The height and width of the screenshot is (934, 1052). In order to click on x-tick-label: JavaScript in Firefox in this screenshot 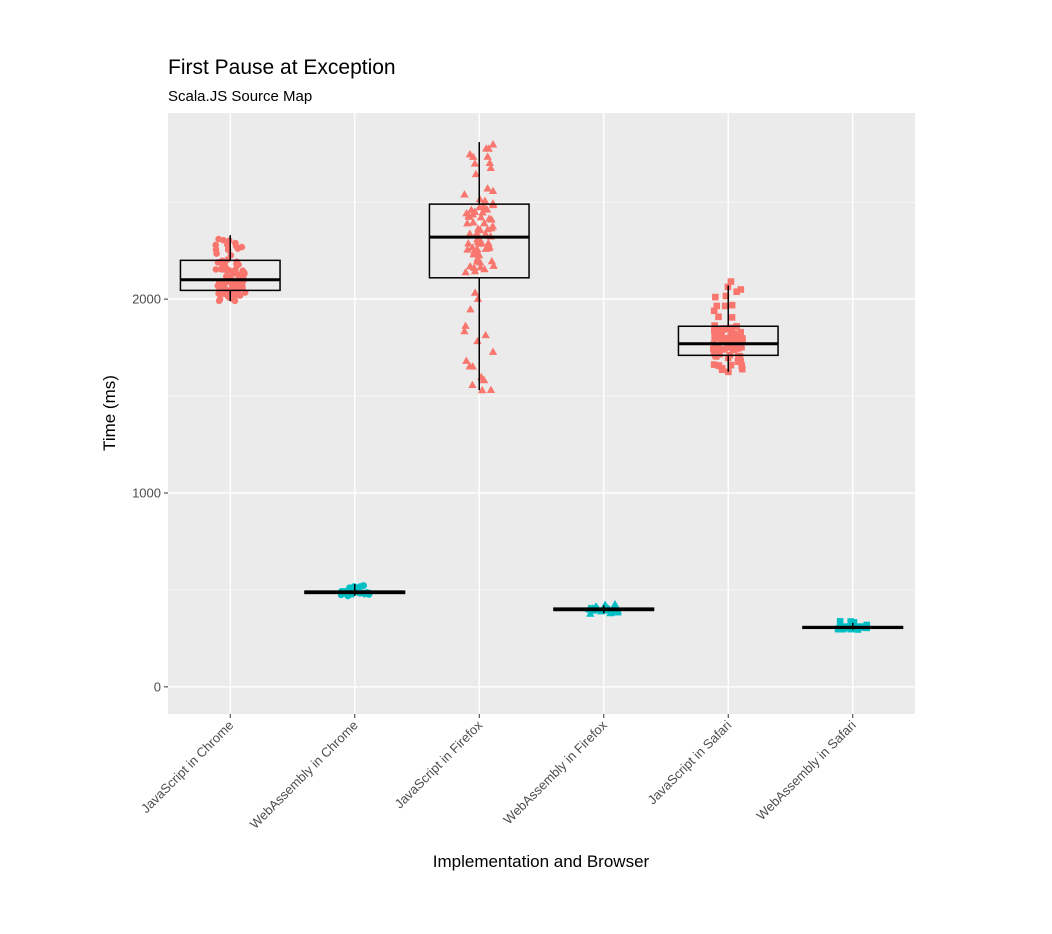, I will do `click(438, 764)`.